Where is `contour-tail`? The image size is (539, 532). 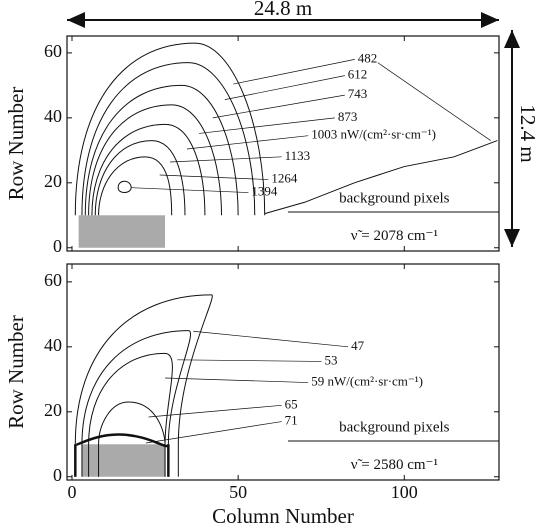 contour-tail is located at coordinates (381, 177).